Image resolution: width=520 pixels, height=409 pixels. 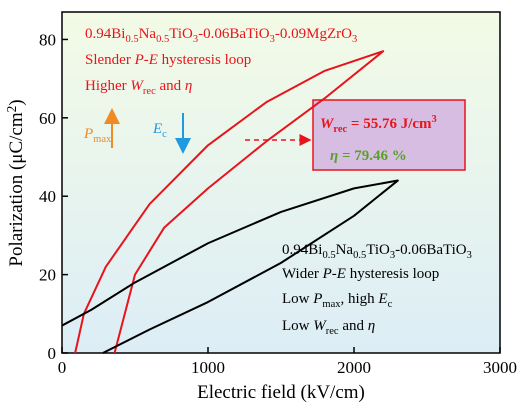 I want to click on text-part: -0.09MgZrO, so click(x=313, y=34).